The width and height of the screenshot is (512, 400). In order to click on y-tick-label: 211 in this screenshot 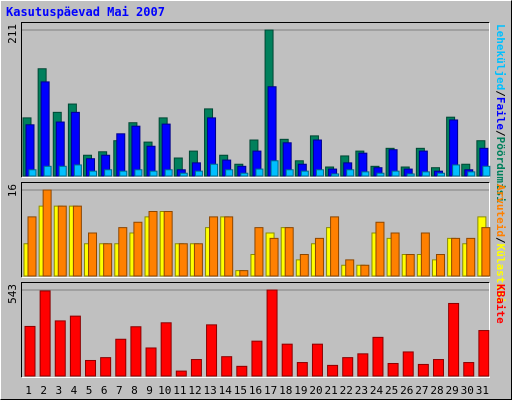, I will do `click(12, 34)`.